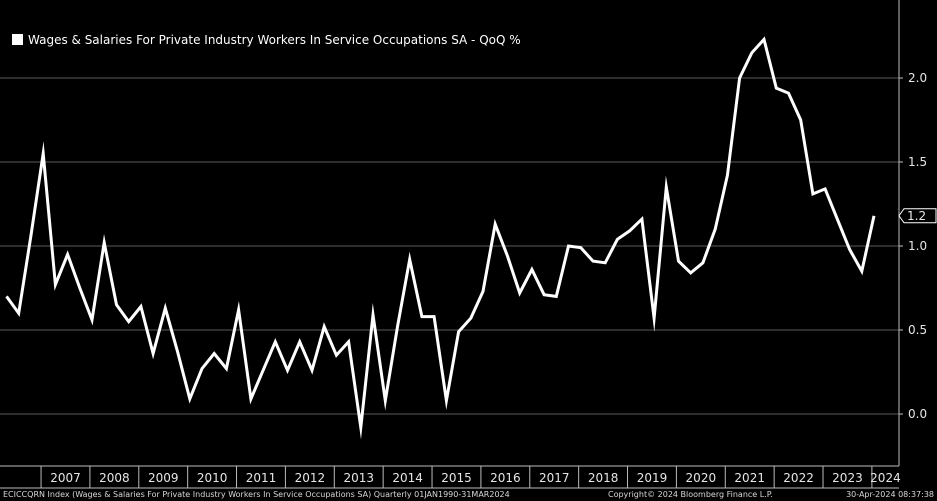  What do you see at coordinates (690, 494) in the screenshot?
I see `footer-copyright: Copyright© 2024 Bloomberg Finance L.P.` at bounding box center [690, 494].